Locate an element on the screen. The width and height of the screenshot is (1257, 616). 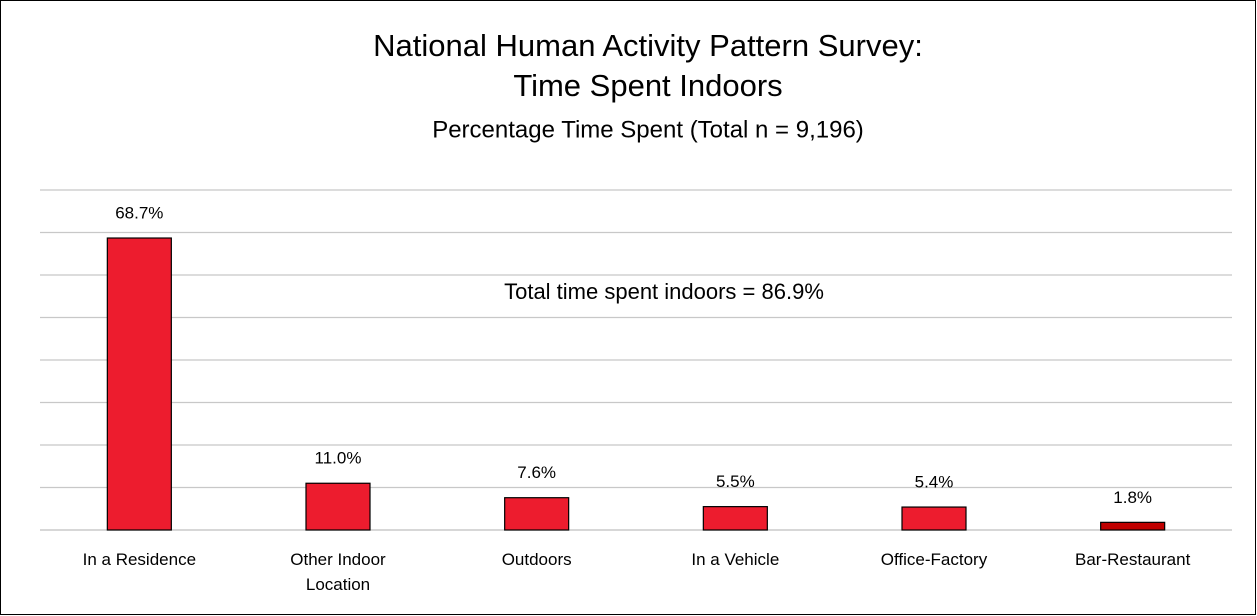
chart-title: Time Spent Indoors is located at coordinates (647, 85).